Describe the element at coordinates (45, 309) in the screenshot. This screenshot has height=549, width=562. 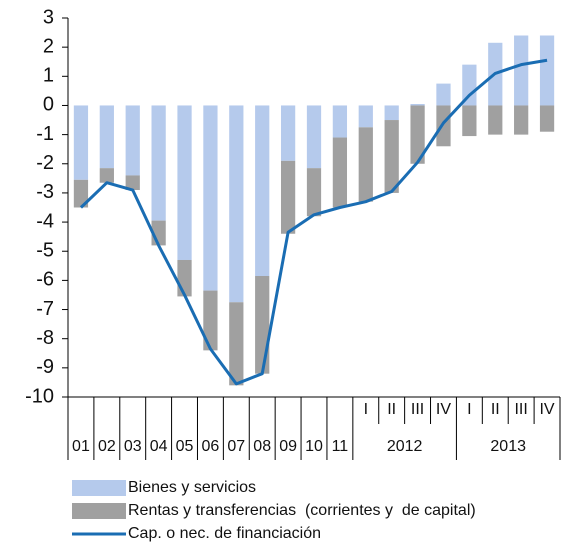
I see `y-tick-label: -7` at that location.